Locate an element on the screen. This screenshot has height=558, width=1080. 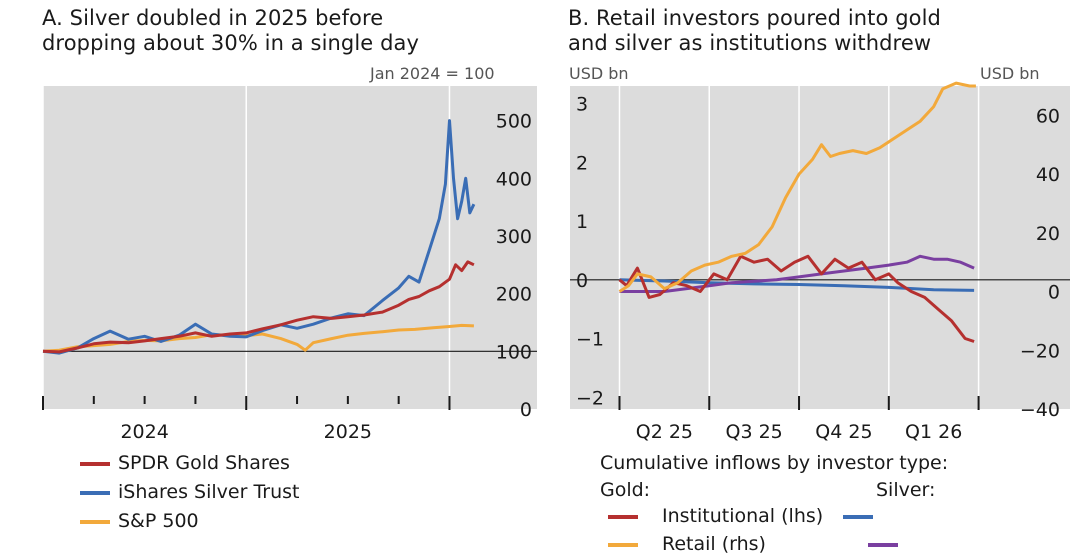
panel-b-ytick-lhs-1: 1 is located at coordinates (582, 222).